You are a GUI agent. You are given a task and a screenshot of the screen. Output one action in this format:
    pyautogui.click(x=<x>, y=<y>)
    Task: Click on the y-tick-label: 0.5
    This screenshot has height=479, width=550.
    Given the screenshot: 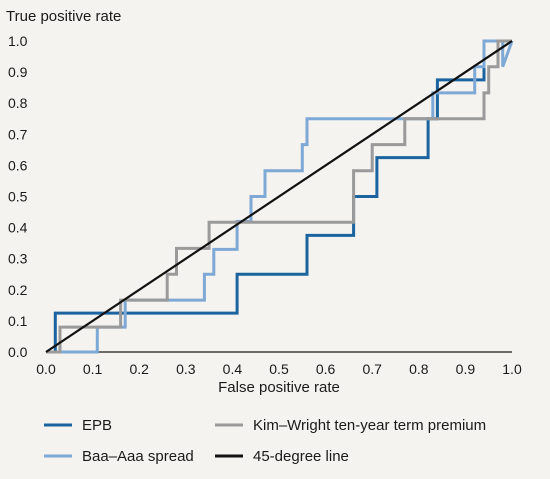 What is the action you would take?
    pyautogui.click(x=18, y=197)
    